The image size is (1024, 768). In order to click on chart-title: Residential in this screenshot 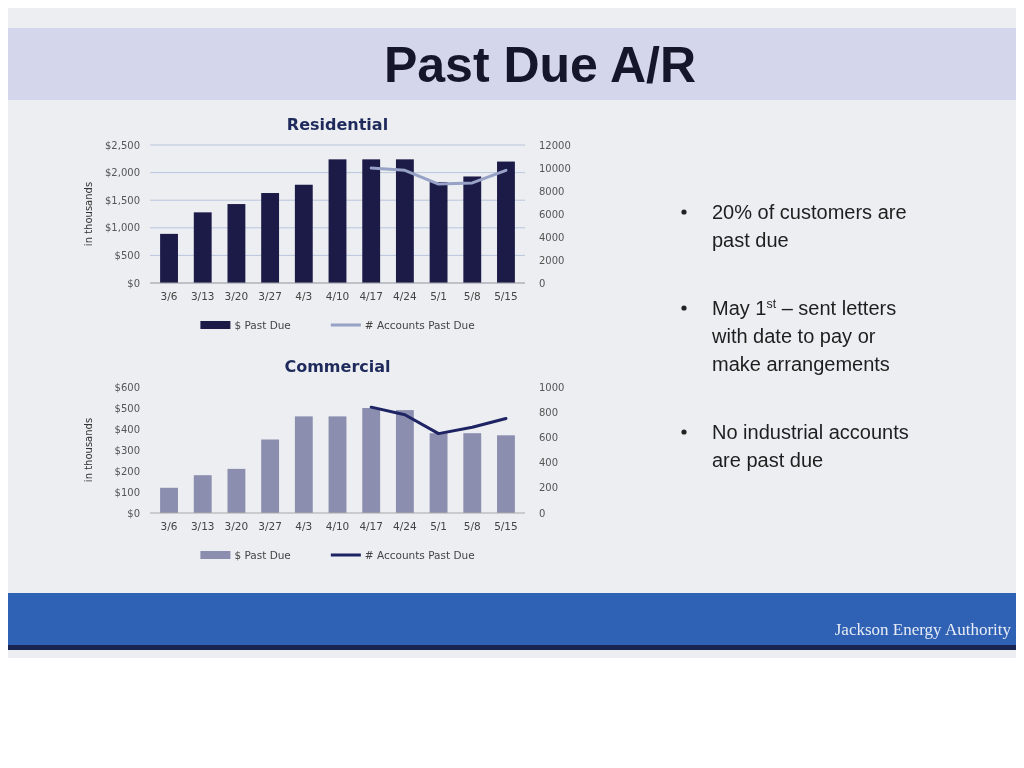, I will do `click(337, 124)`.